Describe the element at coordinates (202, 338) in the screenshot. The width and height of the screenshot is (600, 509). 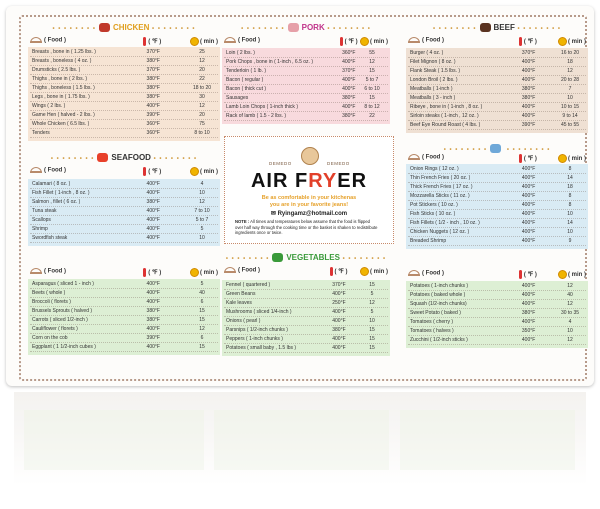
I see `min-cell: 6` at that location.